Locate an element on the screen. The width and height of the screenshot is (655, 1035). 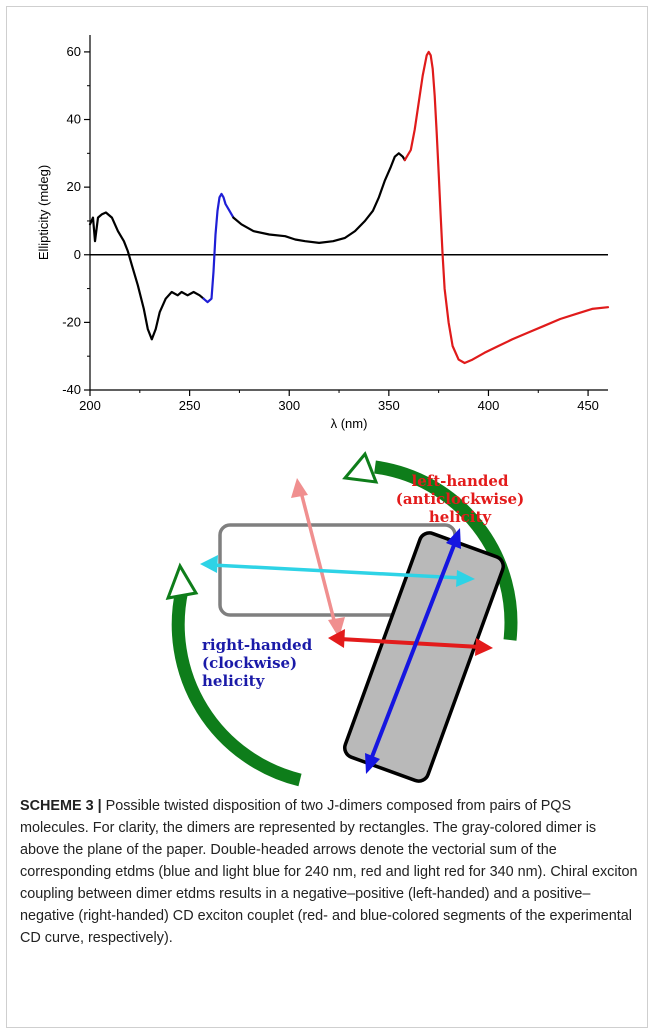
x-tick-label: 200 is located at coordinates (90, 405).